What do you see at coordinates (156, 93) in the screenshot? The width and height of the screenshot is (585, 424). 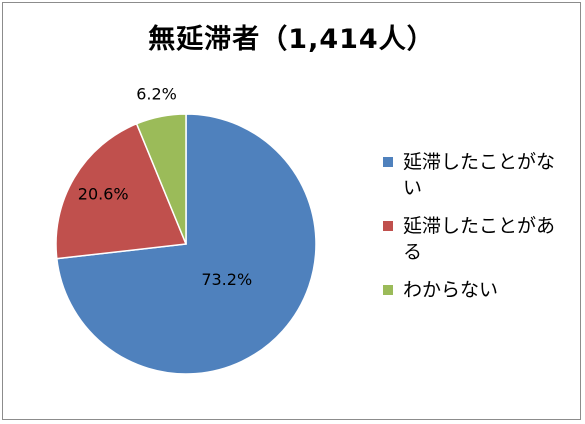 I see `slice-label-unknown: 6.2%` at bounding box center [156, 93].